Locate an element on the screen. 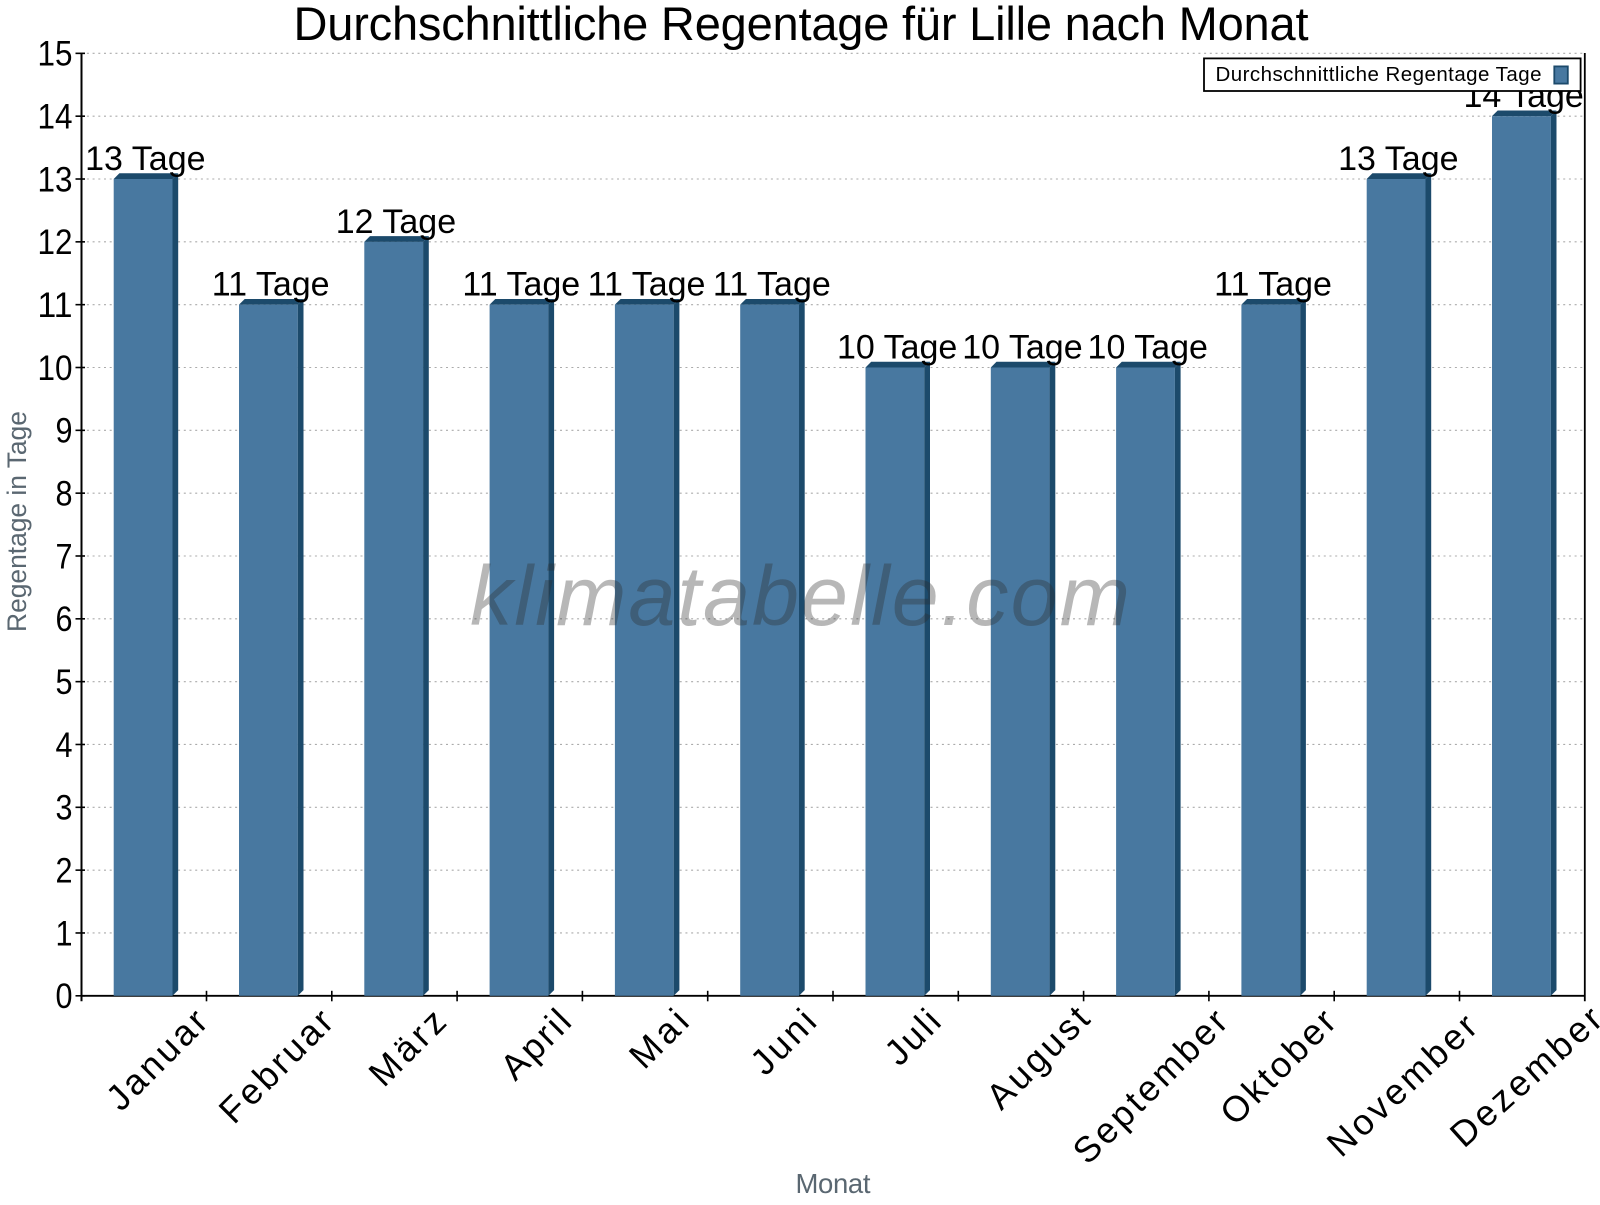 The width and height of the screenshot is (1600, 1205). svg-text: 14 is located at coordinates (55, 116).